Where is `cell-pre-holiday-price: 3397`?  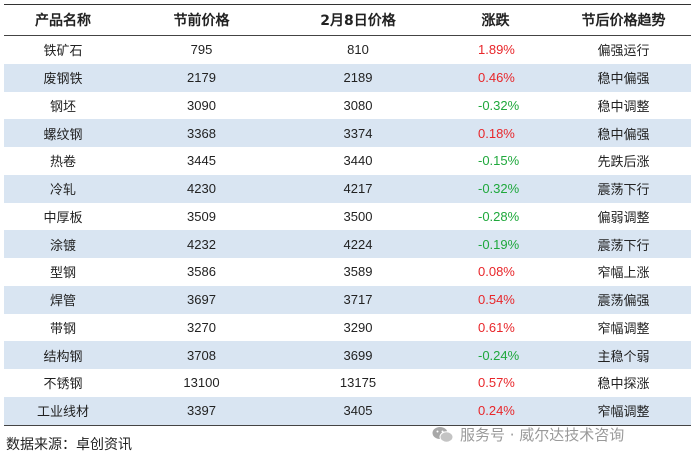
cell-pre-holiday-price: 3397 is located at coordinates (201, 411).